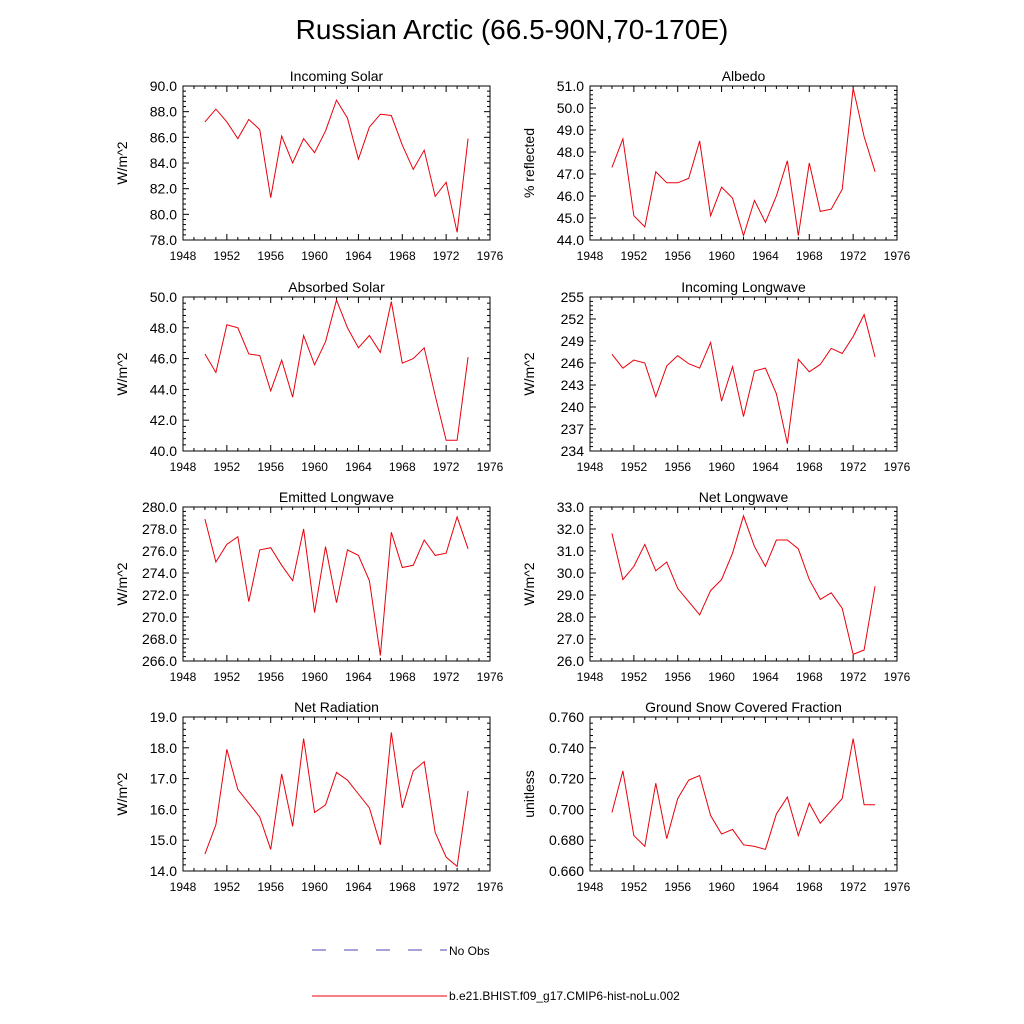 Image resolution: width=1024 pixels, height=1024 pixels. Describe the element at coordinates (570, 174) in the screenshot. I see `y-tick-label: 47.0` at that location.